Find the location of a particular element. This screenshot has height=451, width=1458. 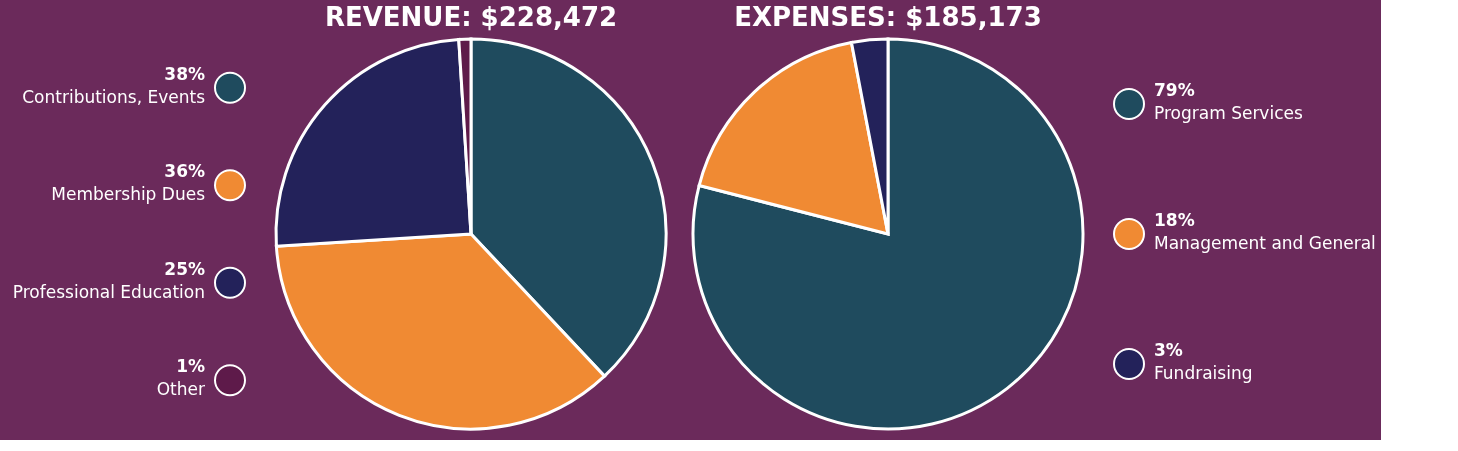

data-label: 25% is located at coordinates (184, 268).